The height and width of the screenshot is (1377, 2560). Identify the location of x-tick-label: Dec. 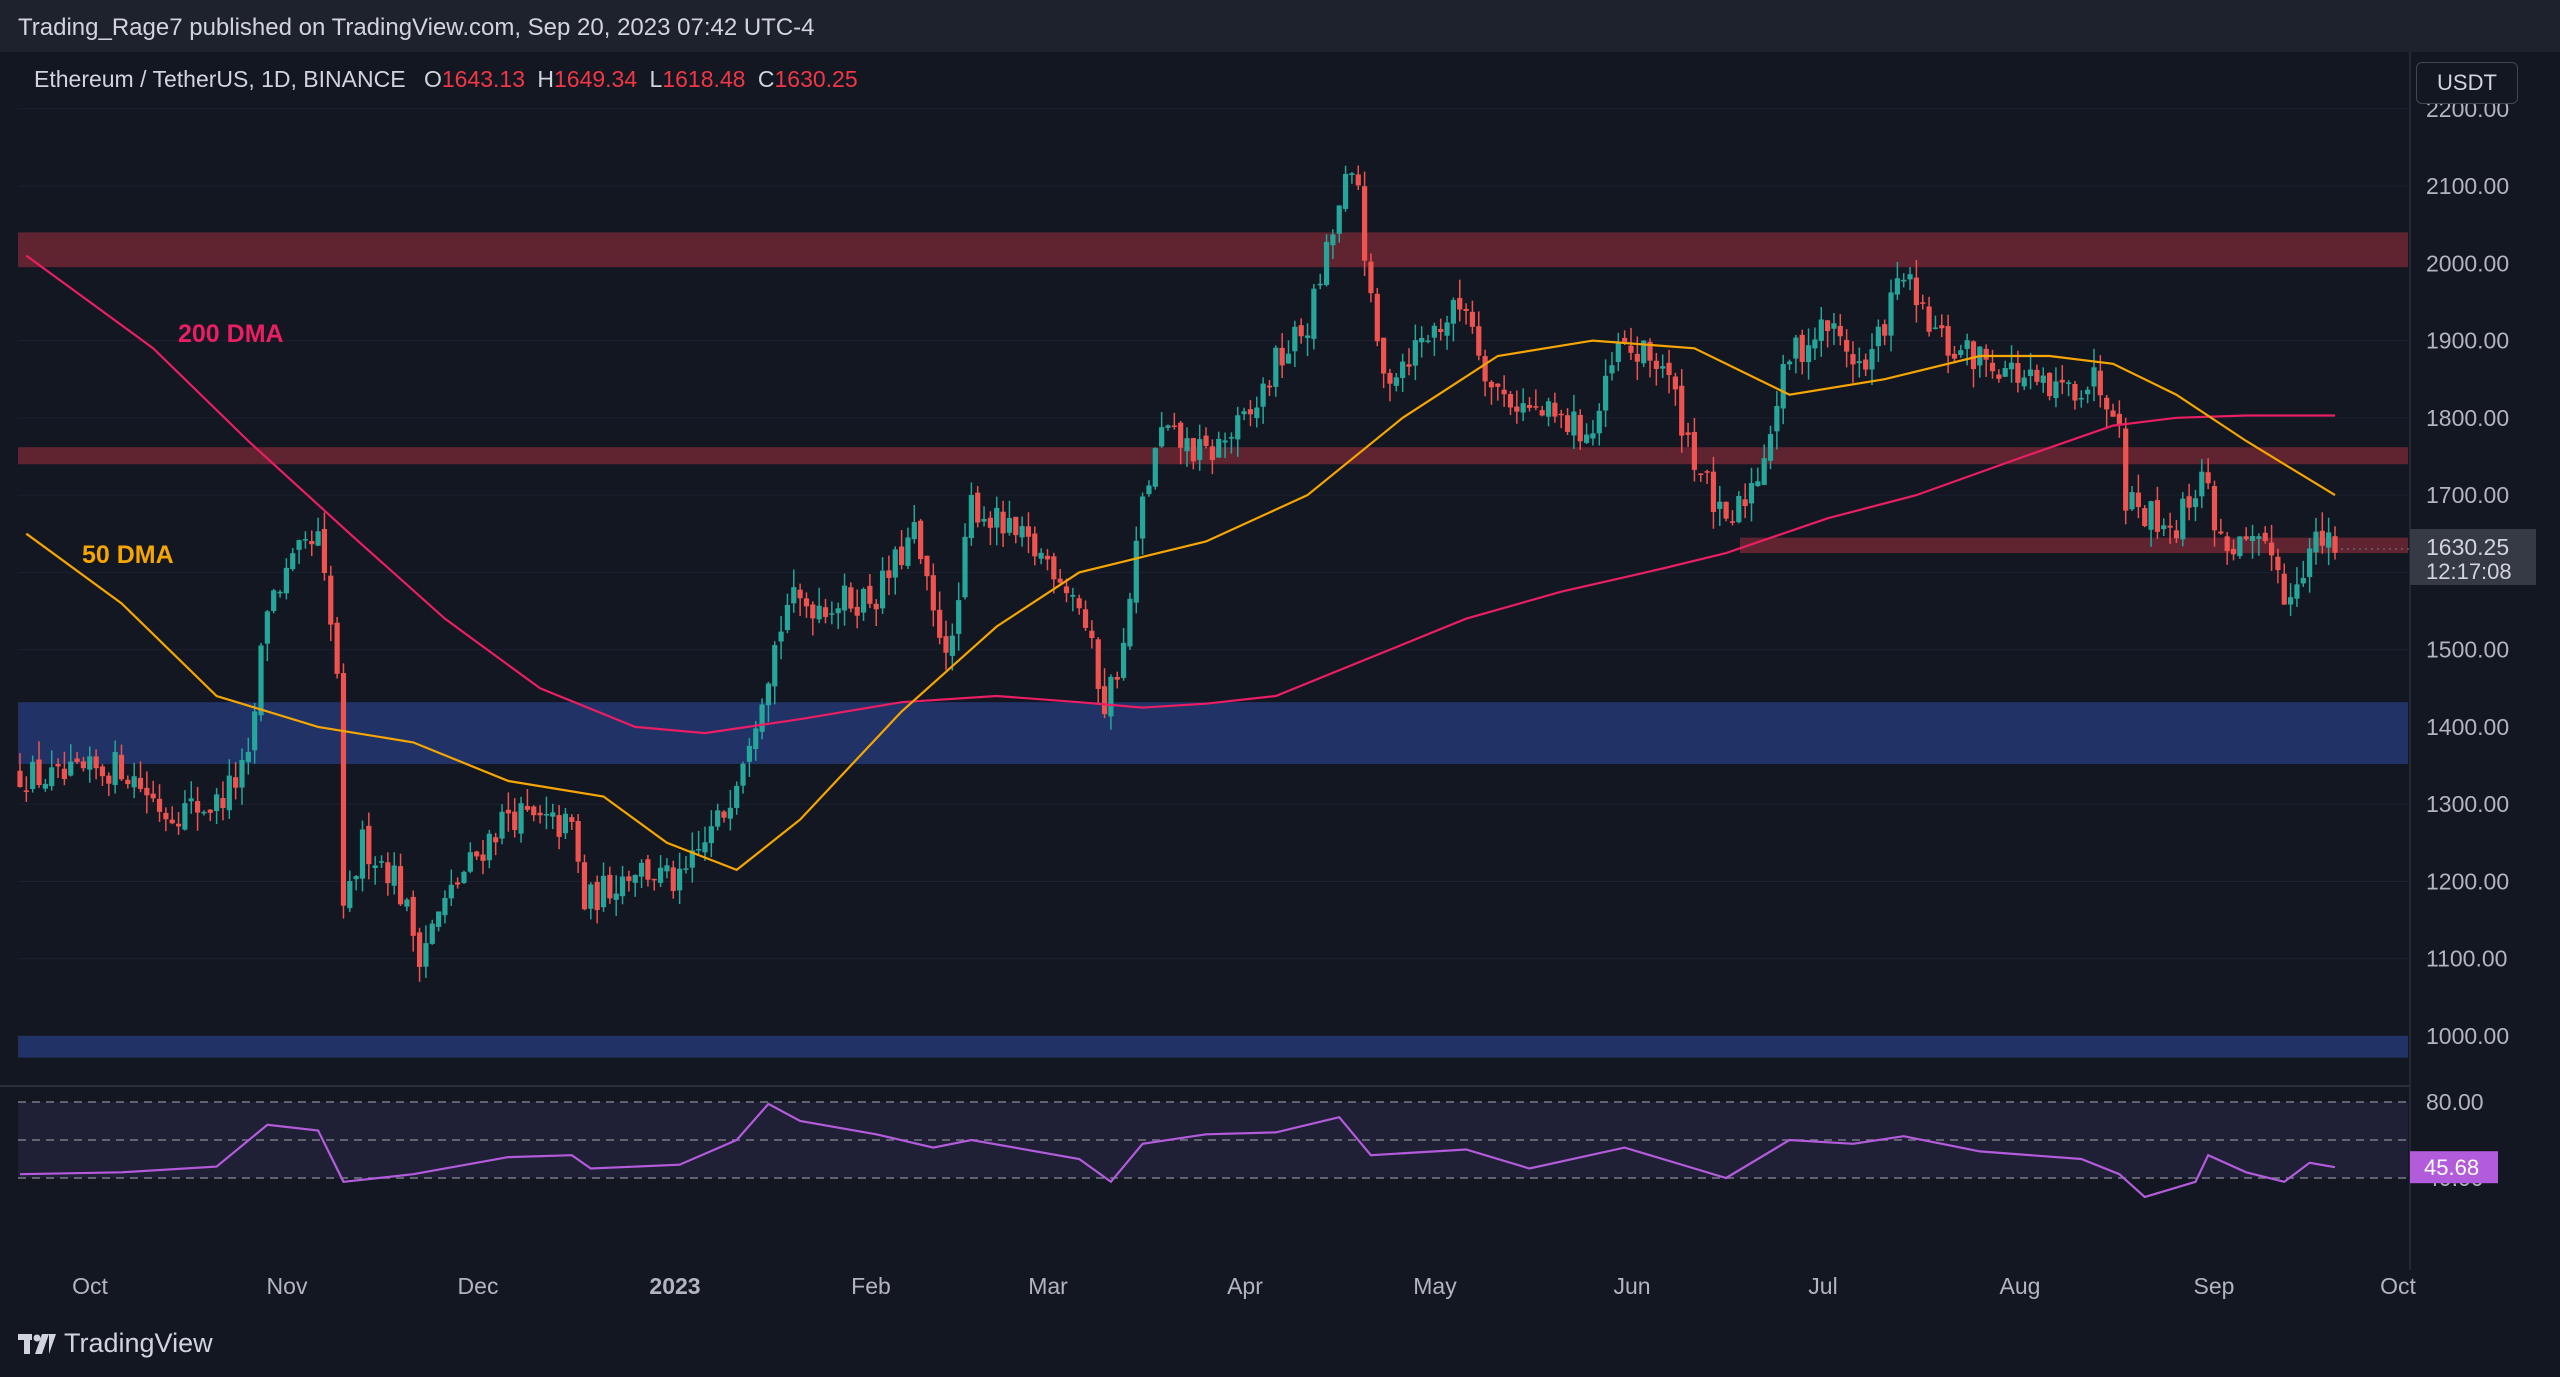
(478, 1286).